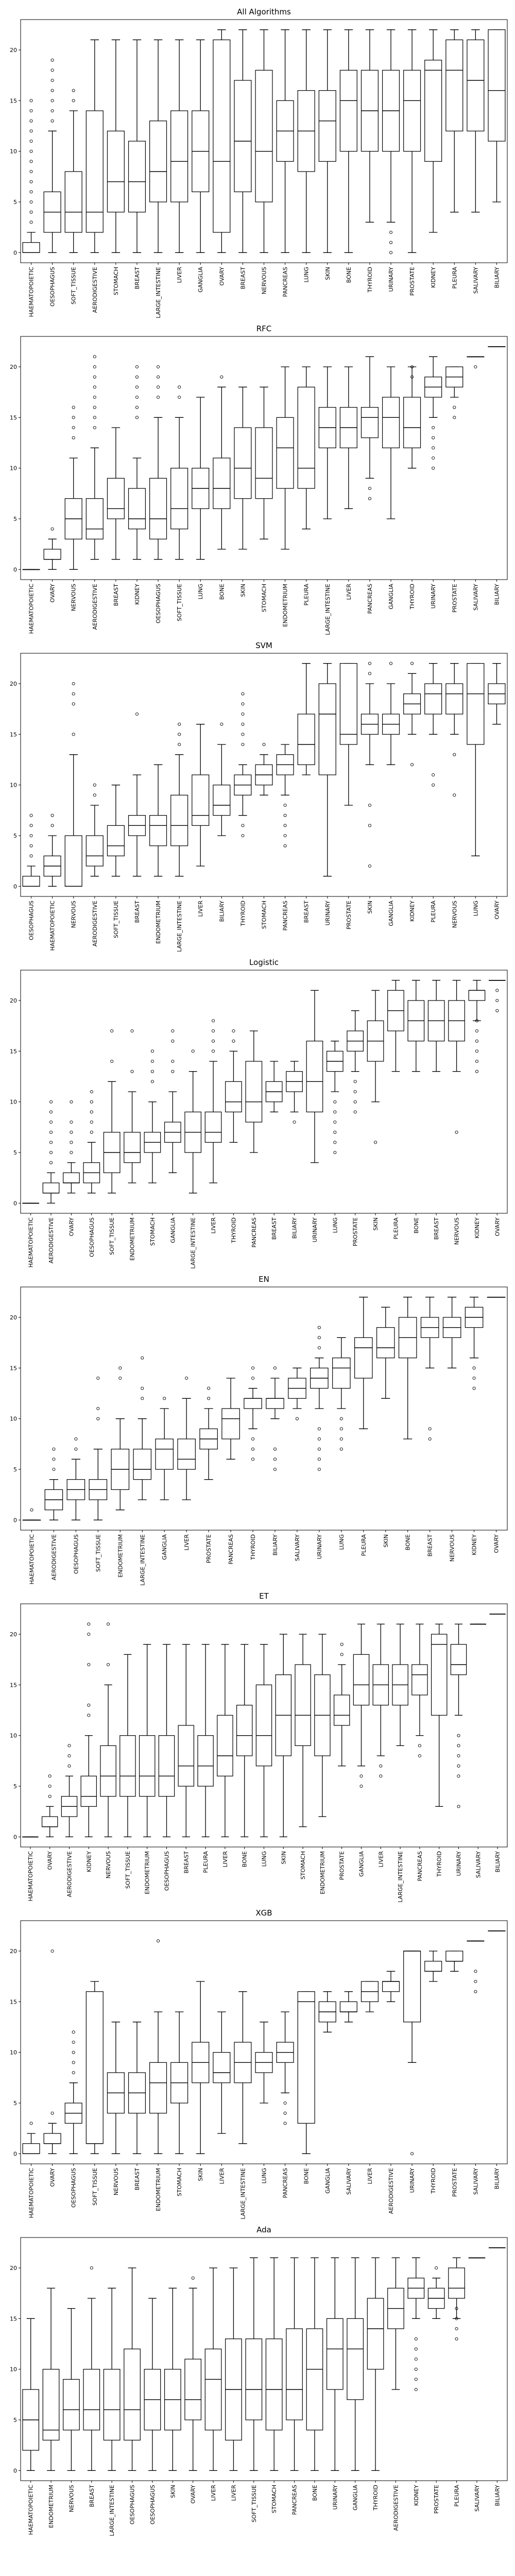 The height and width of the screenshot is (2576, 515). What do you see at coordinates (497, 1107) in the screenshot?
I see `box-ovary: OVARY` at bounding box center [497, 1107].